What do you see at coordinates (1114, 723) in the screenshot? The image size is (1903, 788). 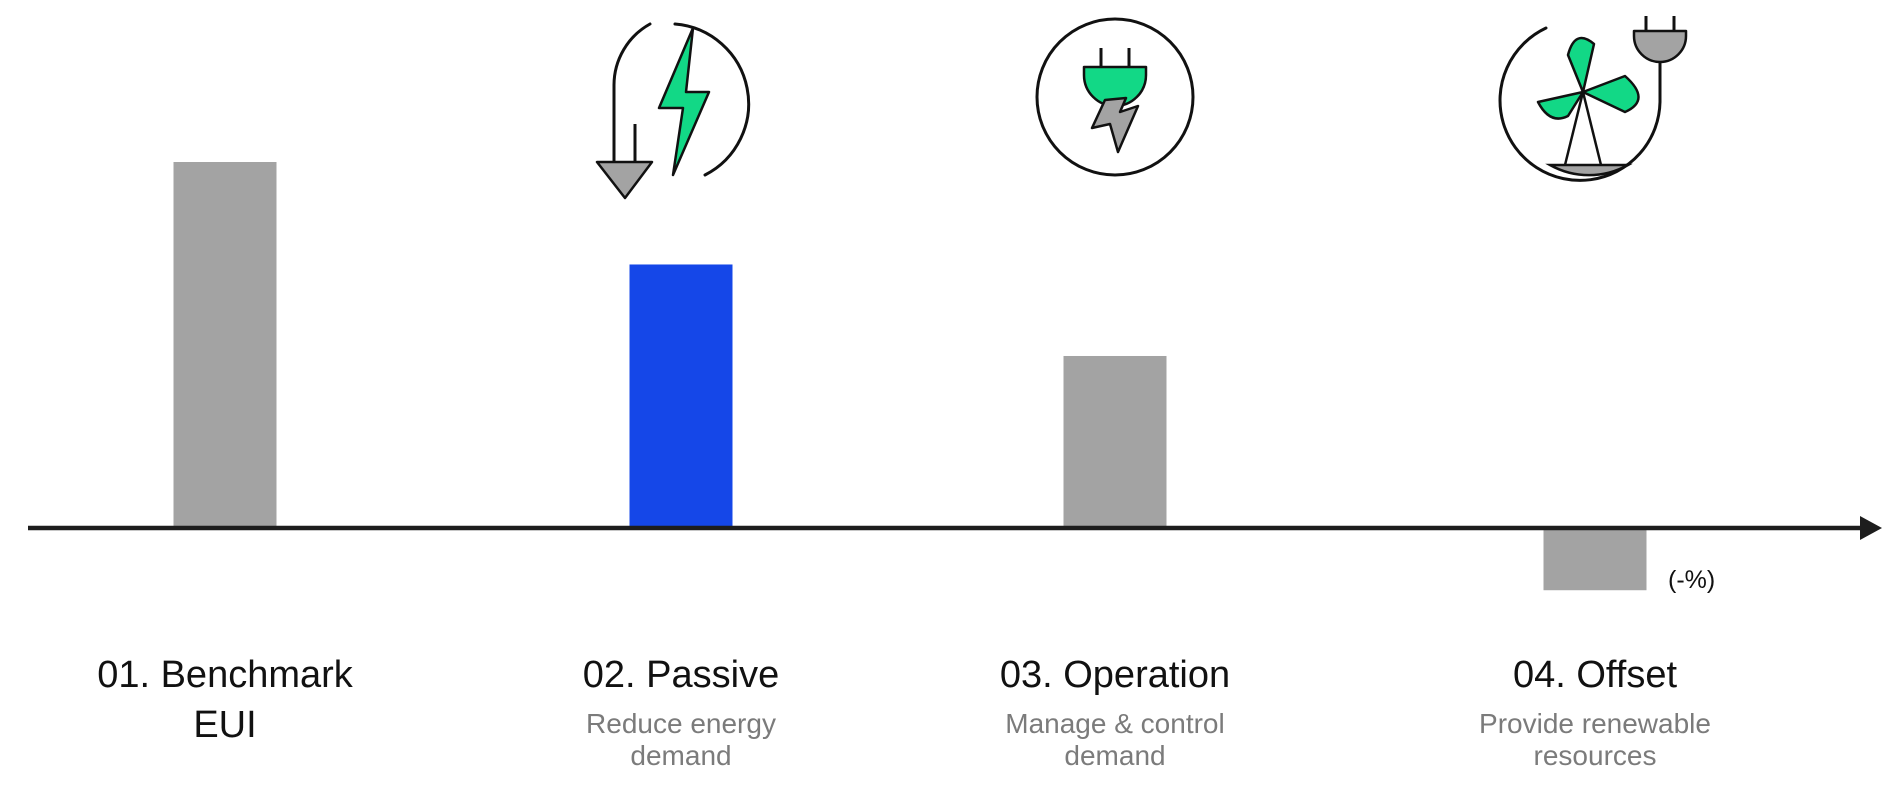 I see `step-subtitle-3: Manage & control` at bounding box center [1114, 723].